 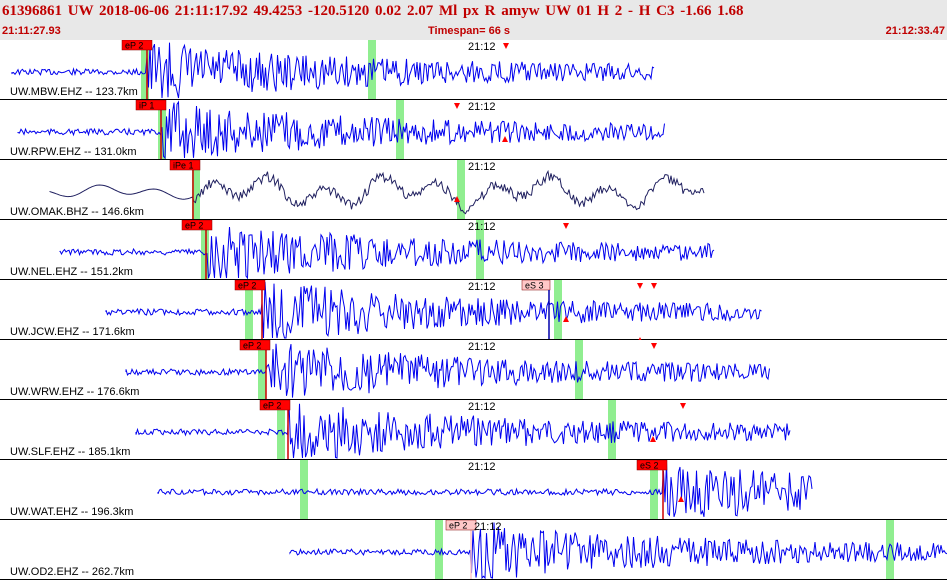 What do you see at coordinates (72, 572) in the screenshot?
I see `station-label: UW.OD2.EHZ -- 262.7km` at bounding box center [72, 572].